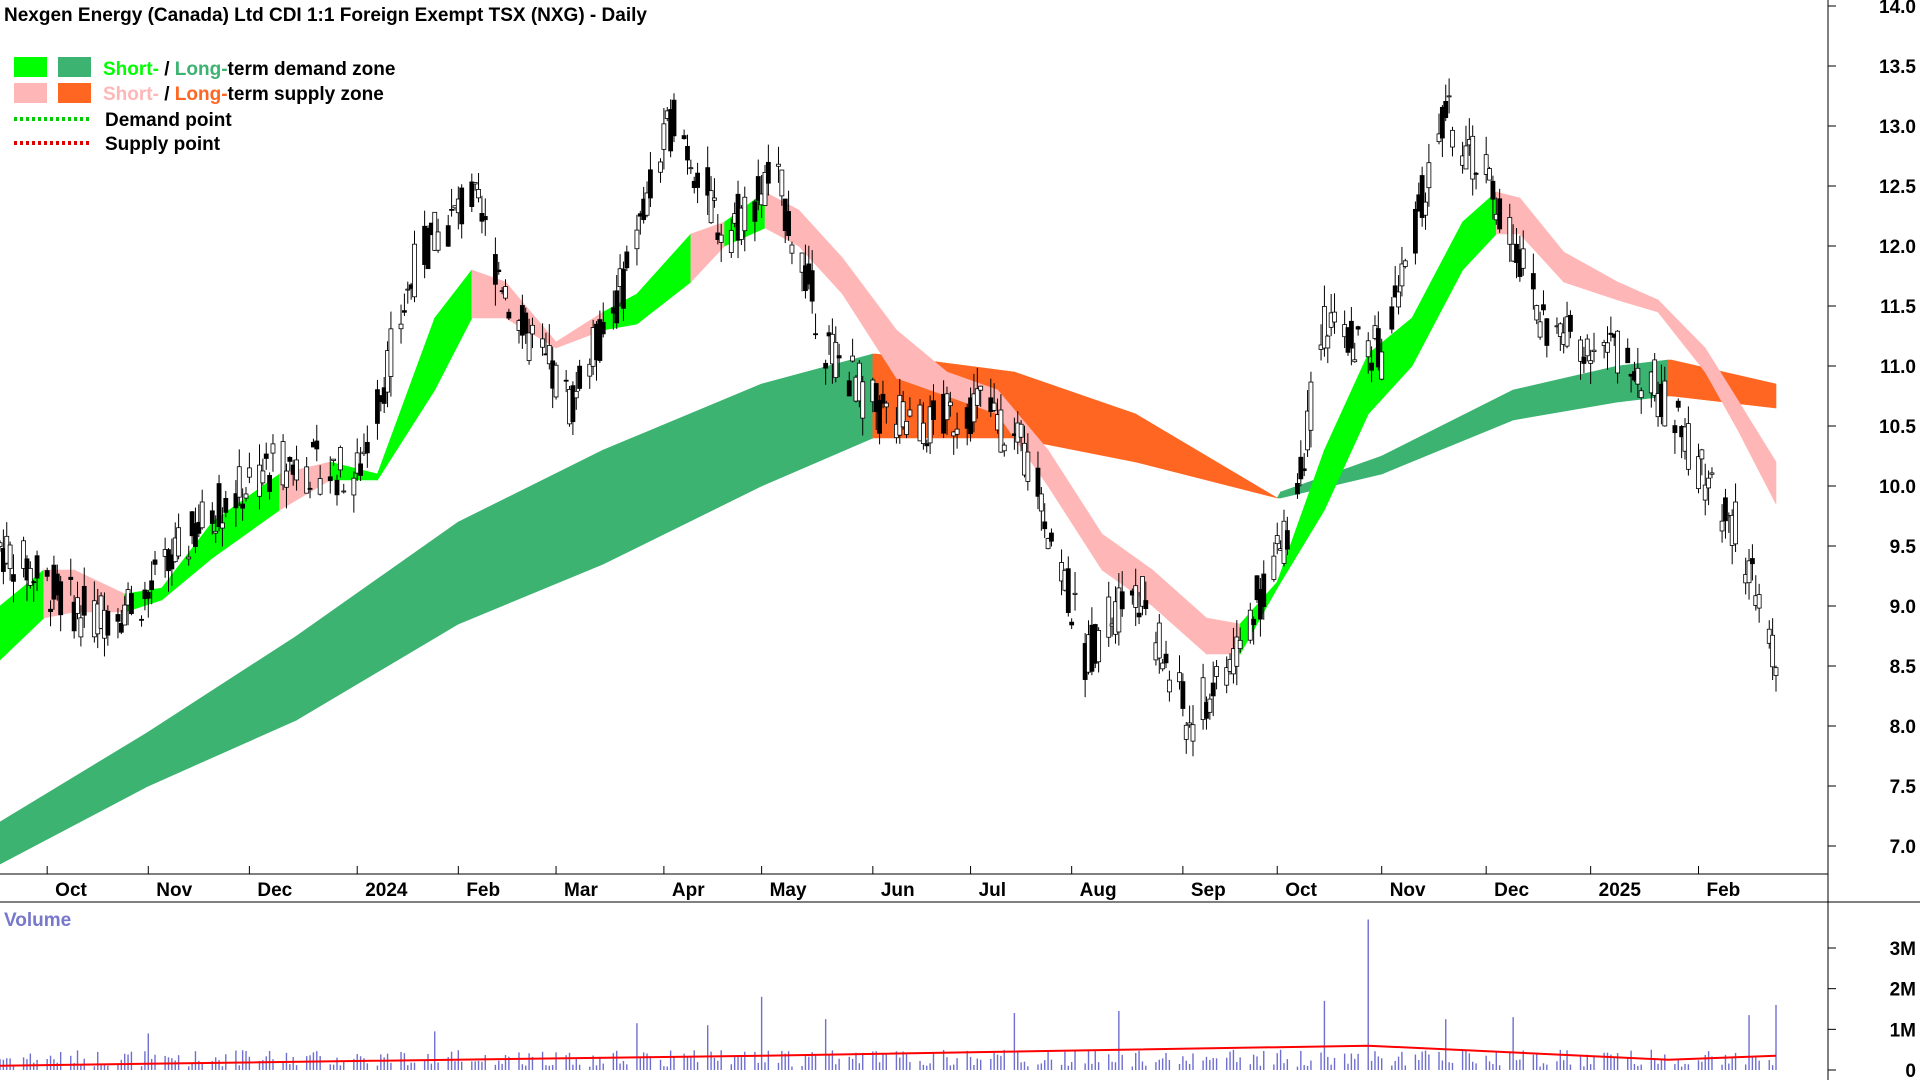 Image resolution: width=1920 pixels, height=1085 pixels. What do you see at coordinates (386, 890) in the screenshot?
I see `time-tick-label: 2024` at bounding box center [386, 890].